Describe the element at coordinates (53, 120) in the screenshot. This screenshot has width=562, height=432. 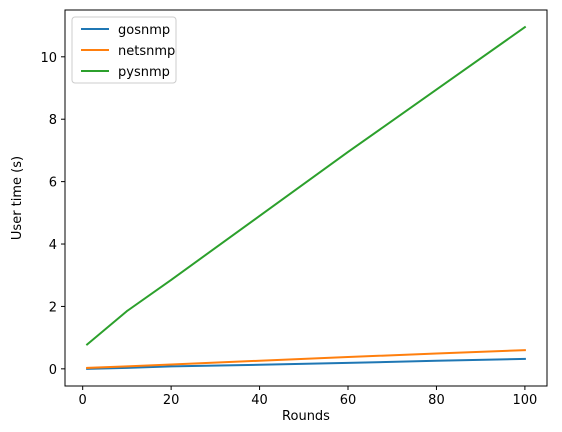
I see `y-tick-label: 8` at that location.